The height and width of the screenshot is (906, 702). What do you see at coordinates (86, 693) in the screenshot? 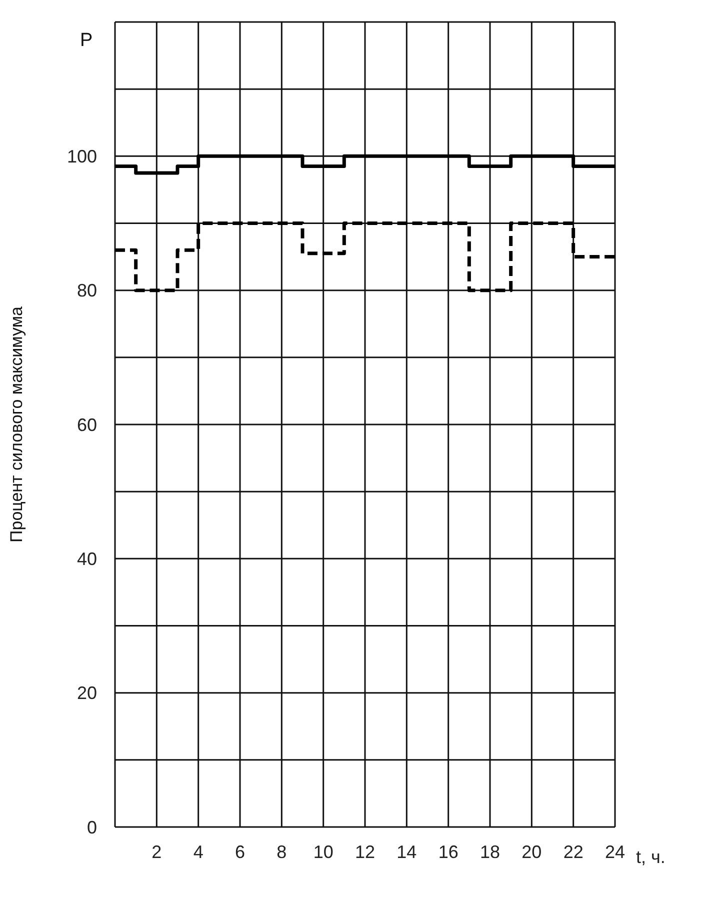
I see `y-tick-label: 20` at bounding box center [86, 693].